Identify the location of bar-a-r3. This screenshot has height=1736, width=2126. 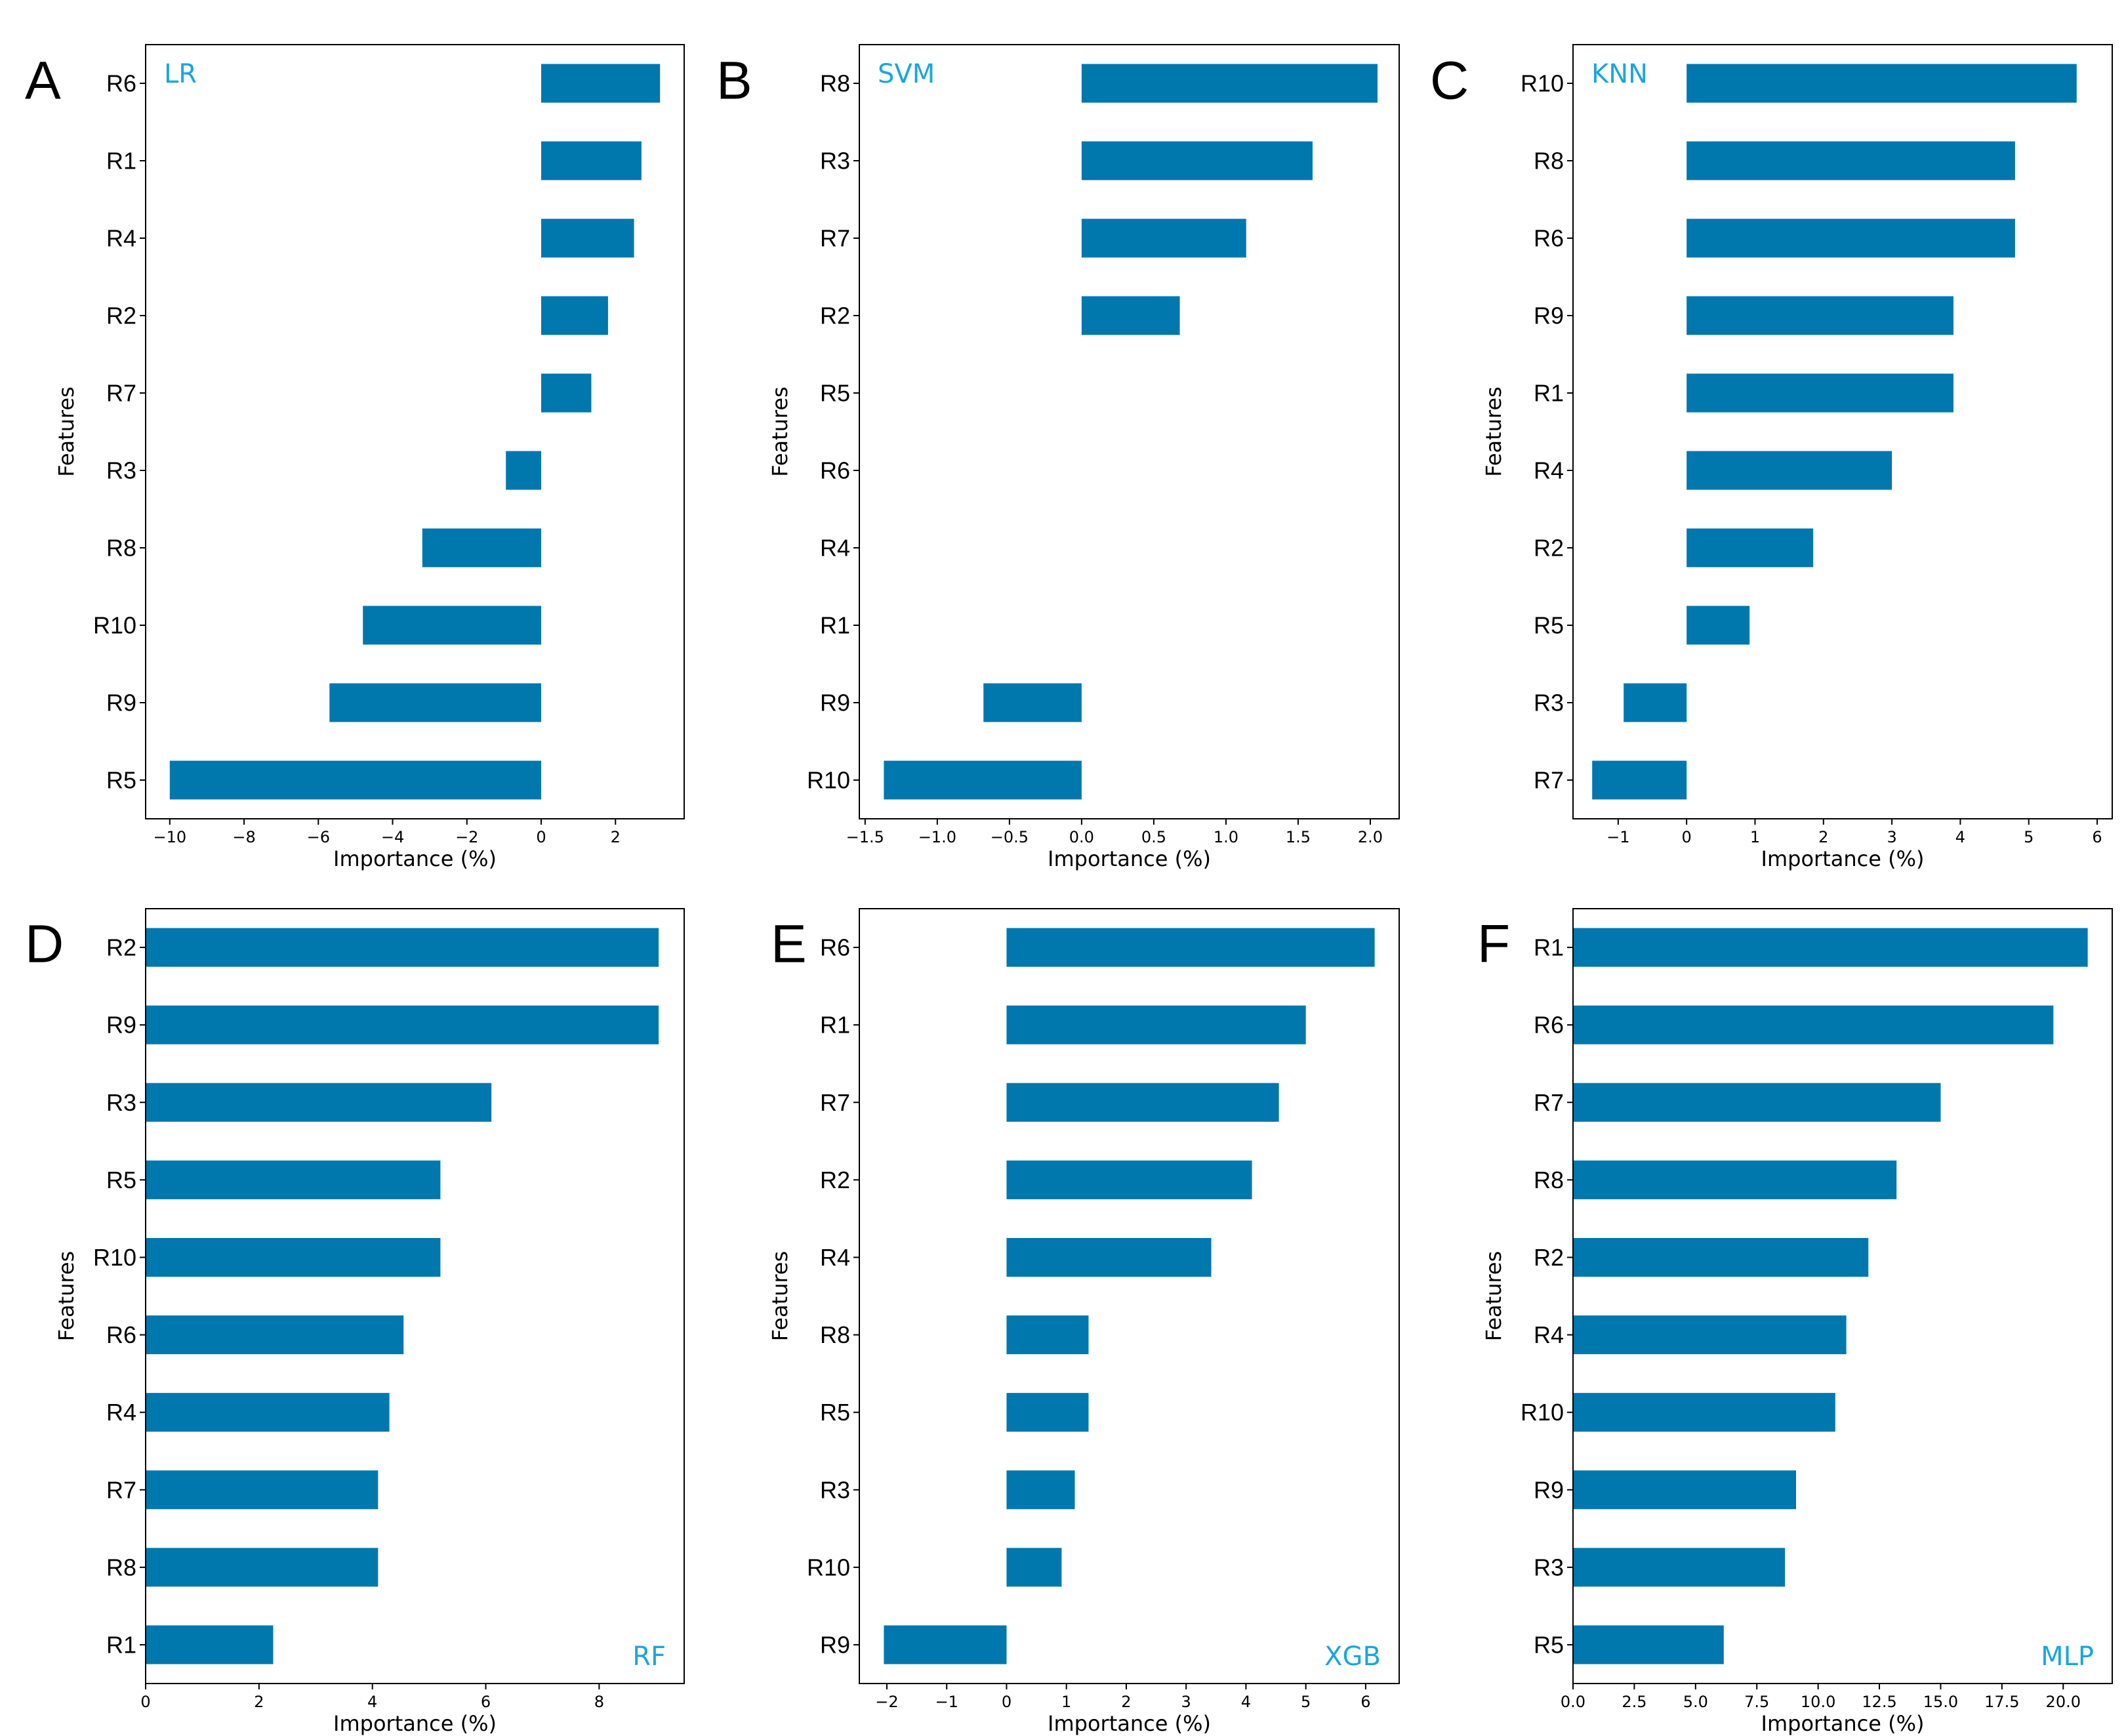
(524, 470).